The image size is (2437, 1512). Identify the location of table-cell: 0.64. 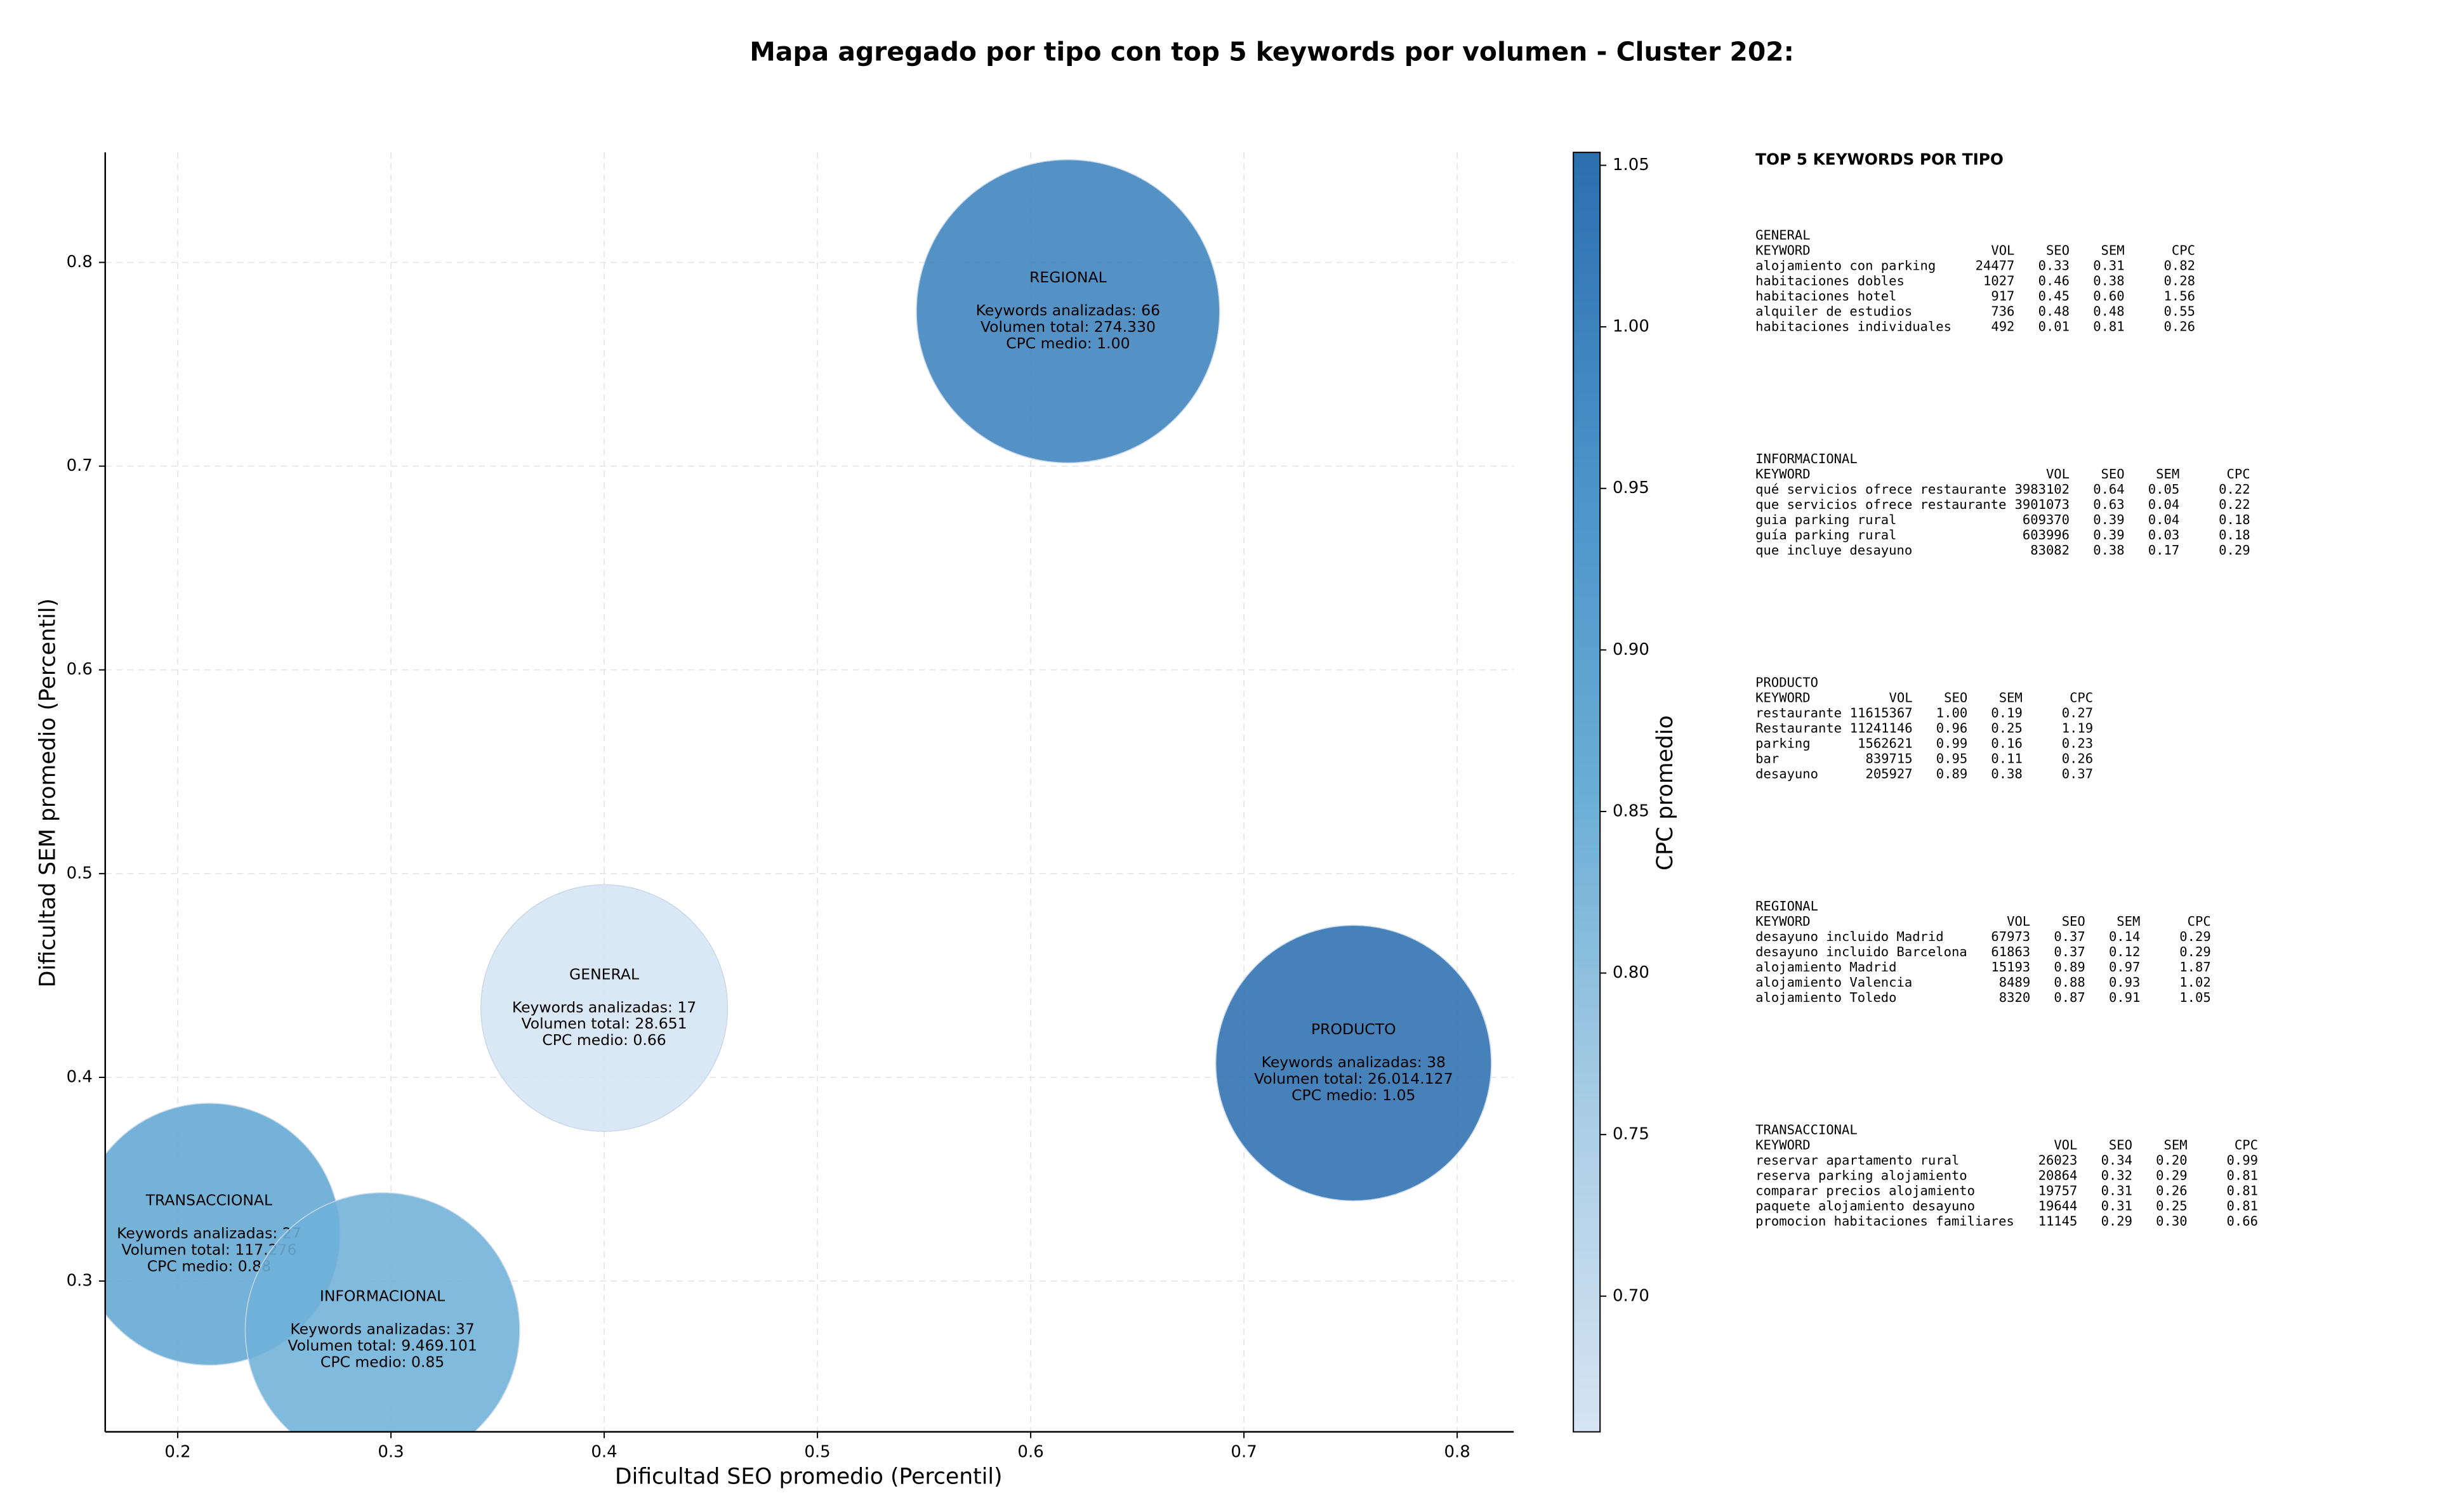
(2108, 490).